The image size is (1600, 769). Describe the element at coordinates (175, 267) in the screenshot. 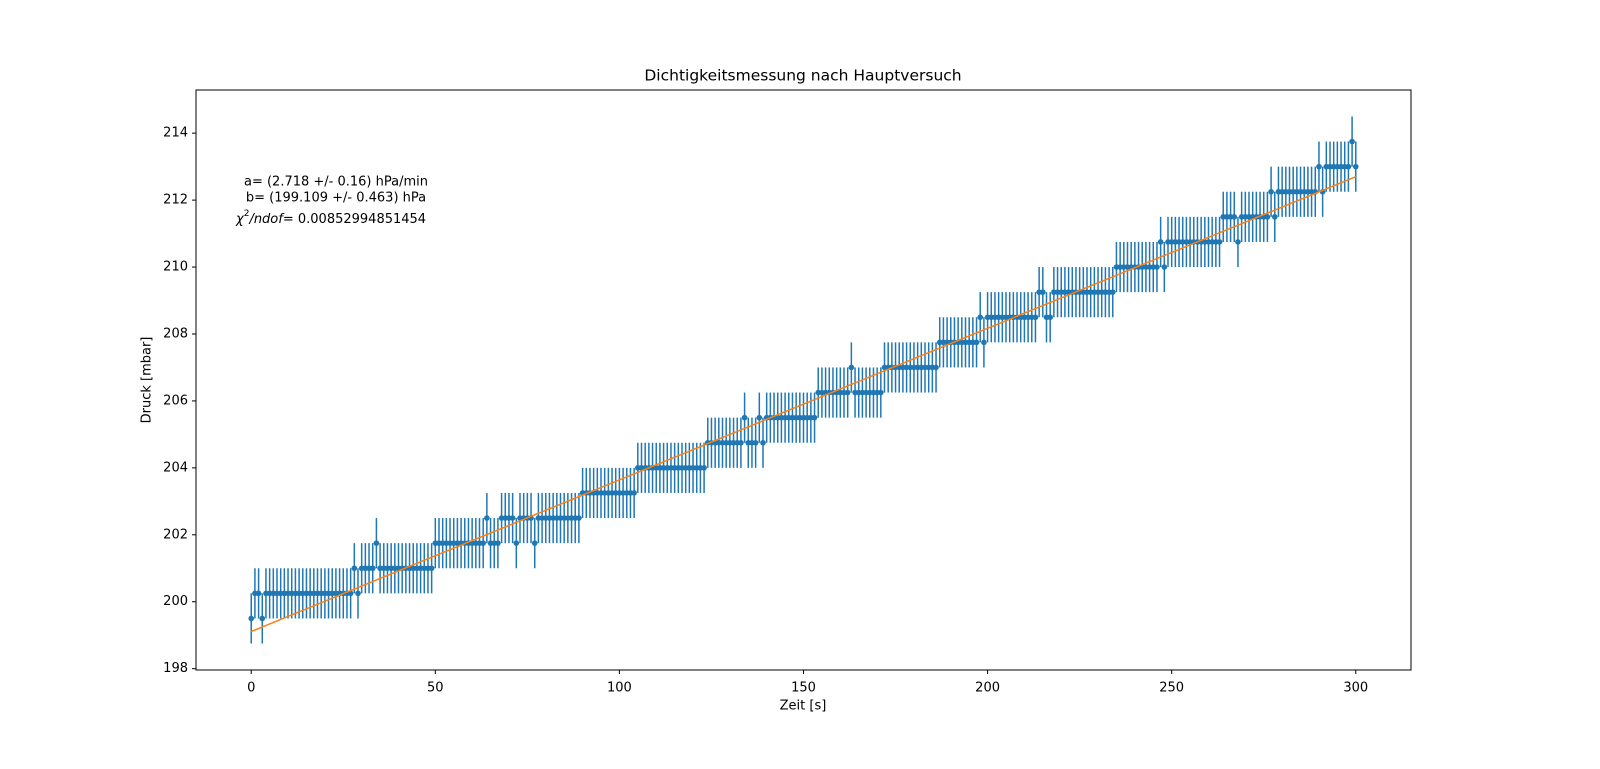

I see `y-tick-label: 210` at that location.